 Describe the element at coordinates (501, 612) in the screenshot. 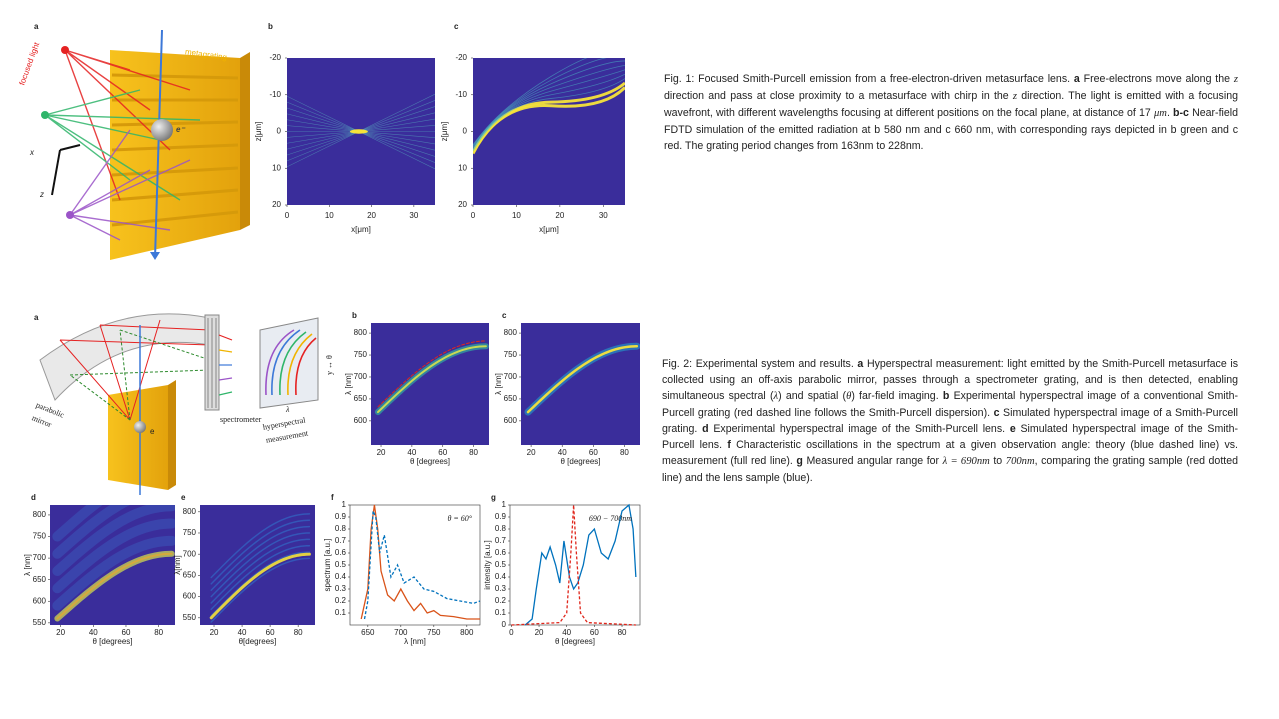

I see `y-tick-label: 0.1` at that location.